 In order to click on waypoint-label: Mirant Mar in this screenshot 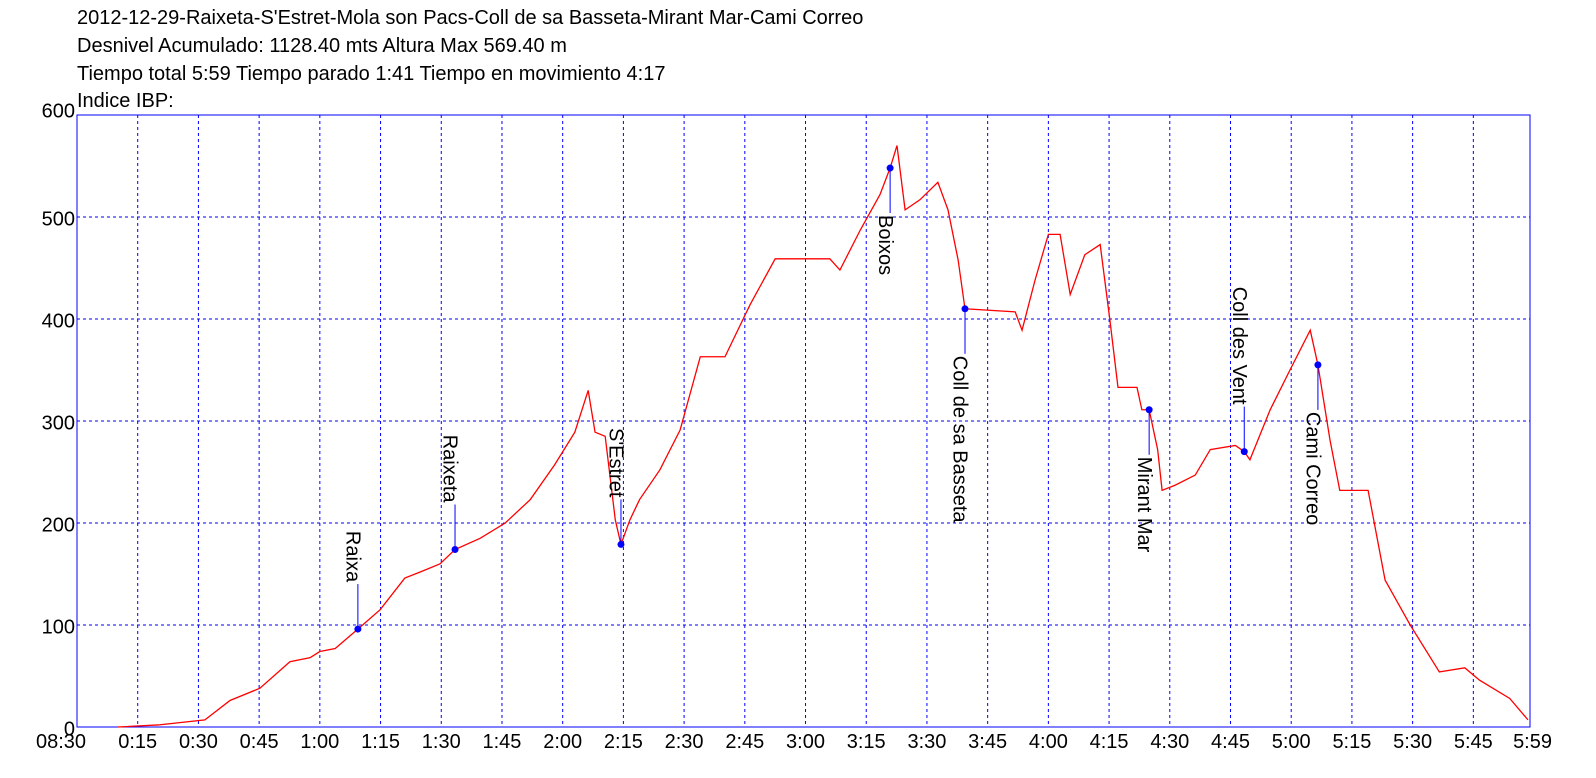, I will do `click(1144, 505)`.